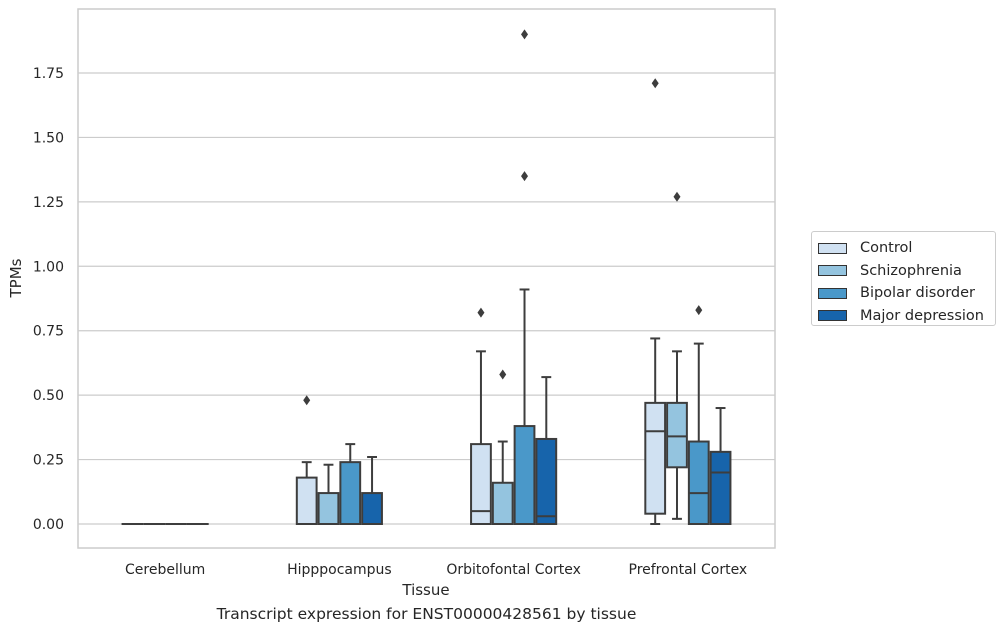 The image size is (1007, 634). I want to click on legend-label: Bipolar disorder, so click(917, 293).